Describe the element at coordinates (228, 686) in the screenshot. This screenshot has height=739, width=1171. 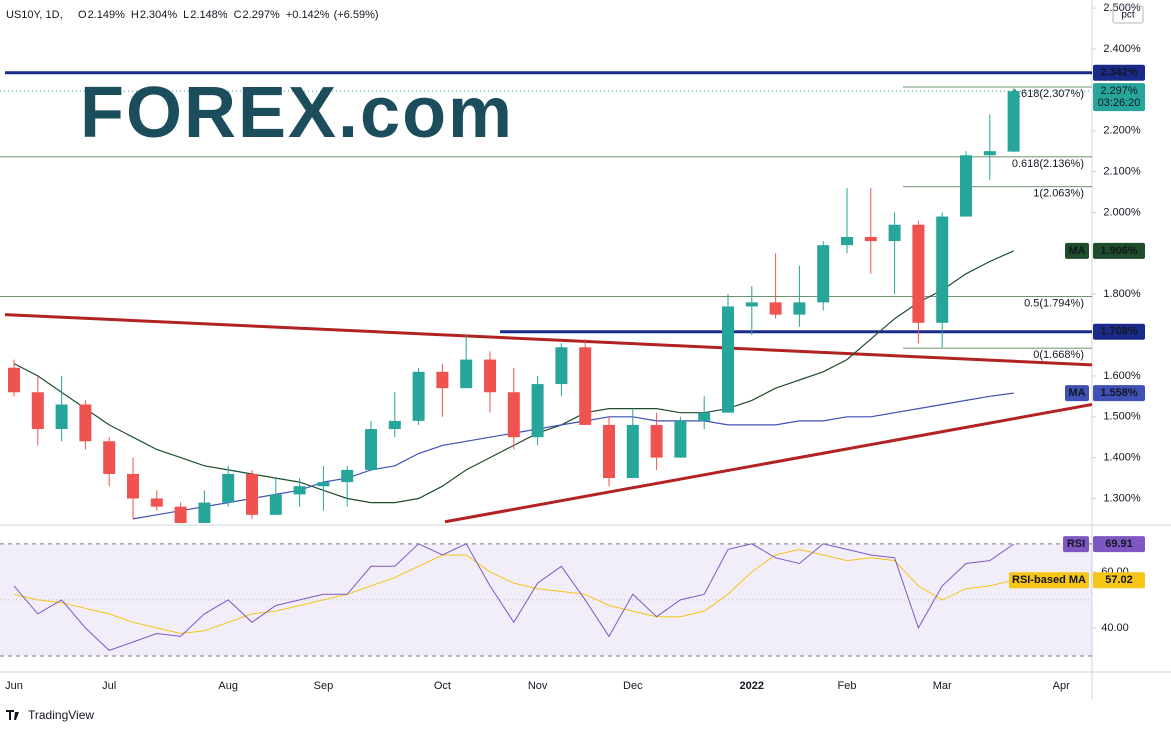
I see `x-tick-label: Aug` at that location.